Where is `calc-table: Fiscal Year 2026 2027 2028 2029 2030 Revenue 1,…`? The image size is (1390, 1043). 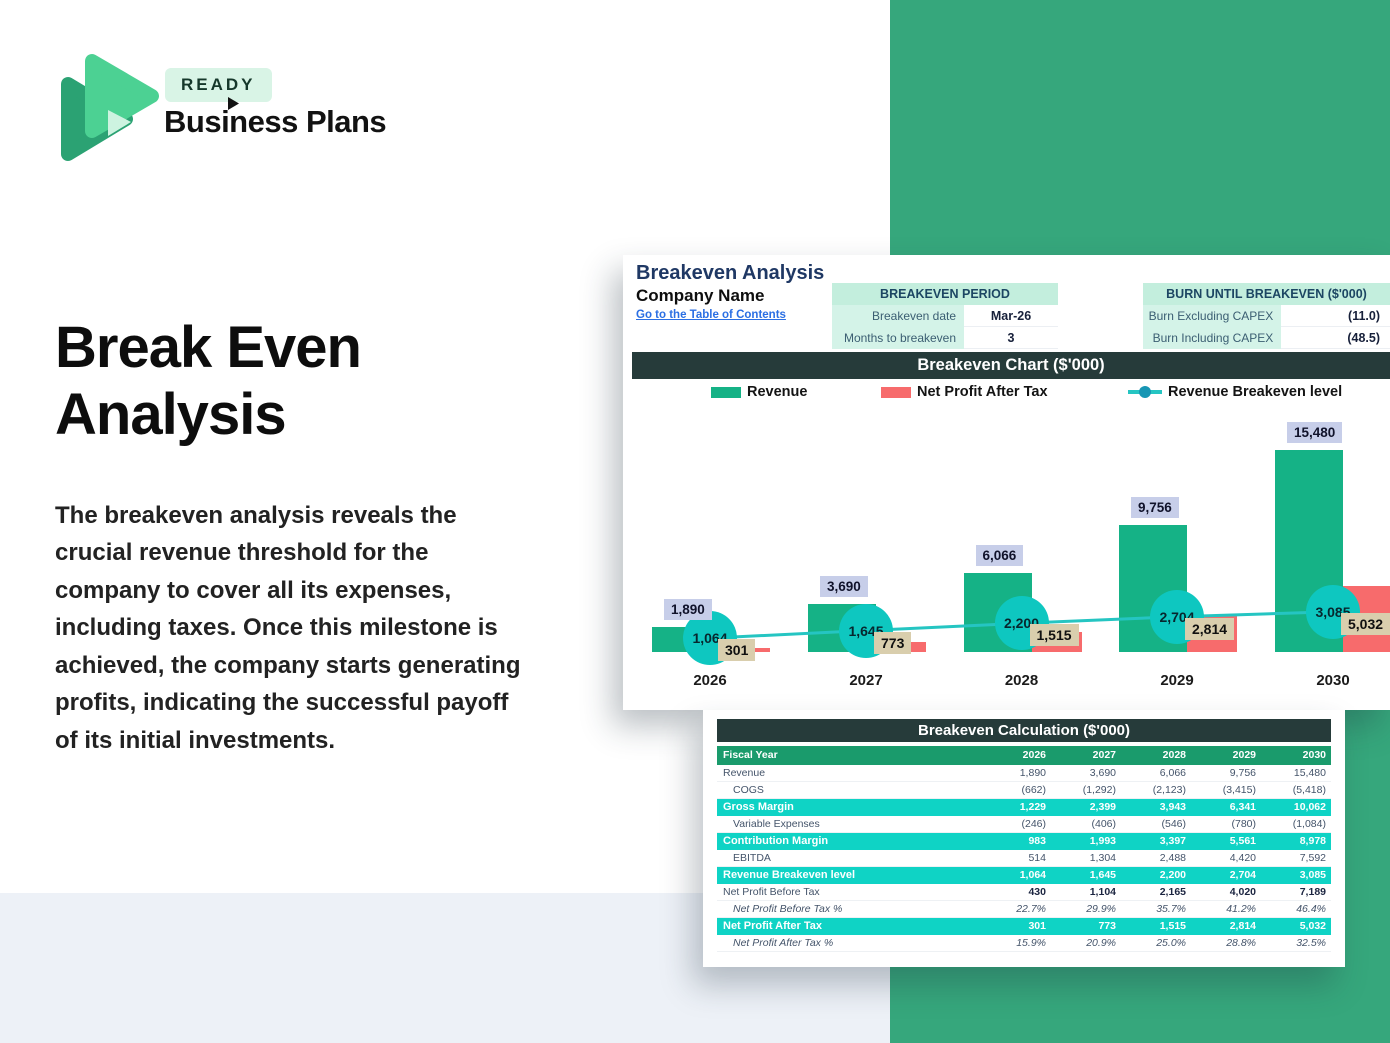 calc-table: Fiscal Year 2026 2027 2028 2029 2030 Revenue 1,… is located at coordinates (1024, 849).